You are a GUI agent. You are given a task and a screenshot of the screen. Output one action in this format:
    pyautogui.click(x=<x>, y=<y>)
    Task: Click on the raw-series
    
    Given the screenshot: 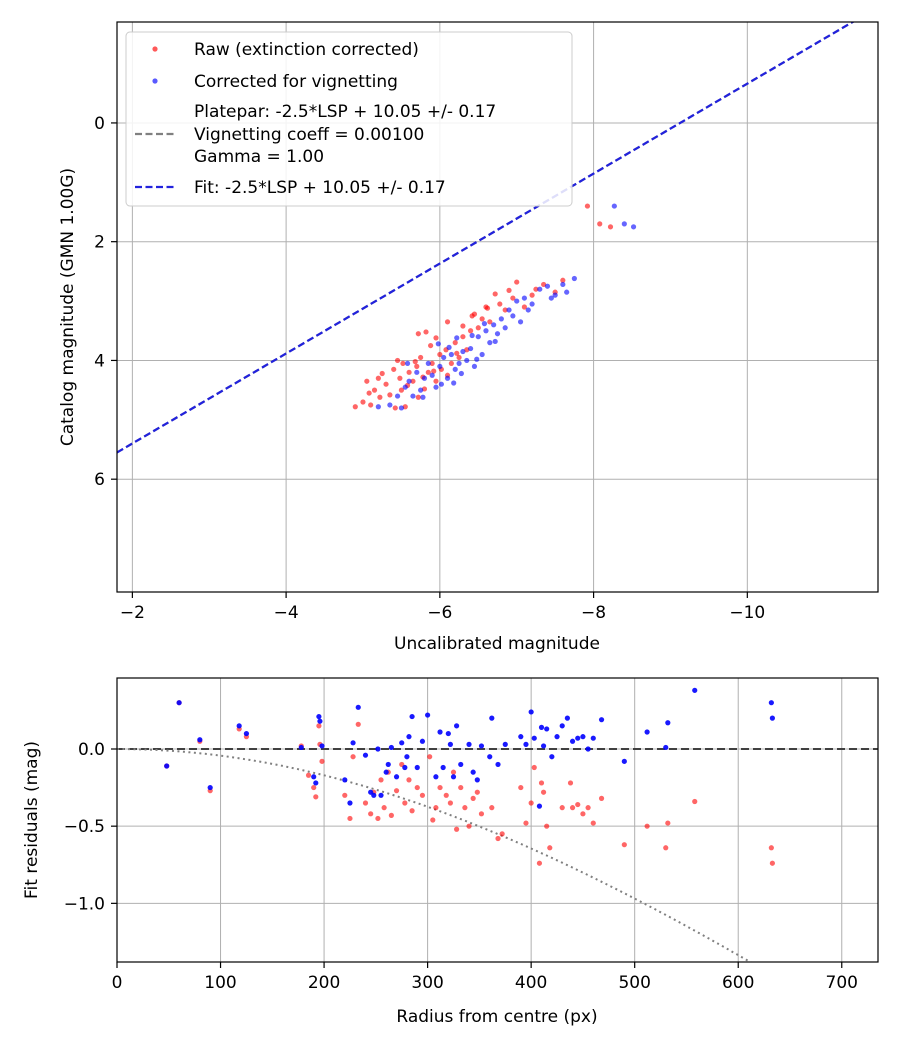 What is the action you would take?
    pyautogui.click(x=483, y=307)
    